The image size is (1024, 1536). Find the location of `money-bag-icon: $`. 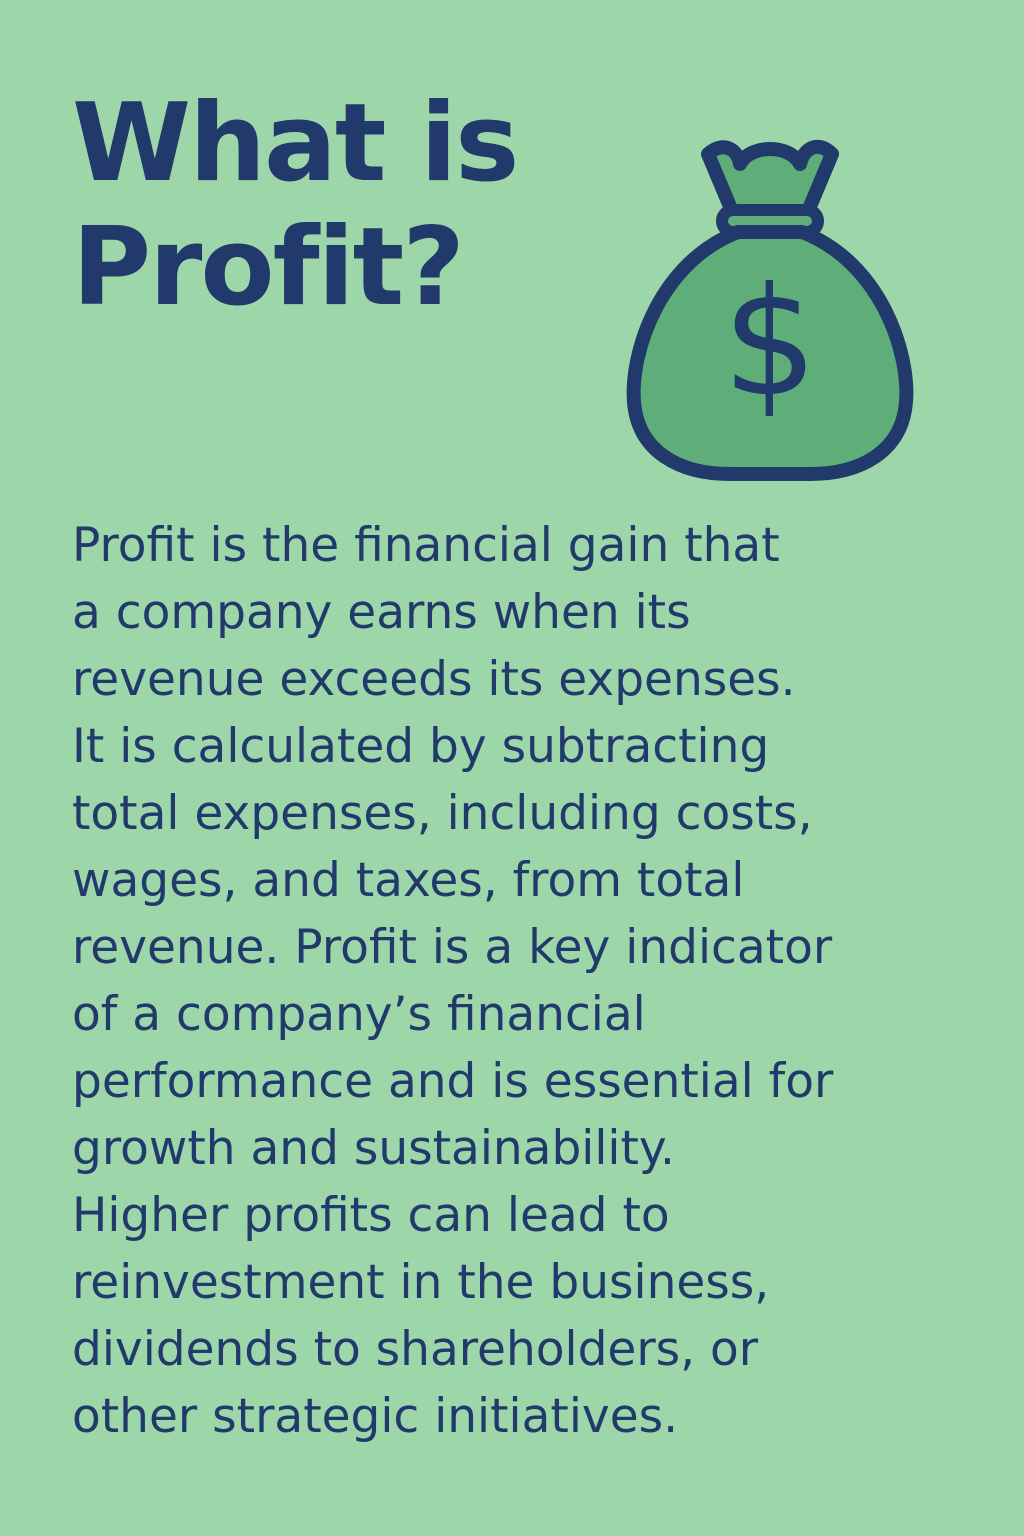

money-bag-icon: $ is located at coordinates (770, 312).